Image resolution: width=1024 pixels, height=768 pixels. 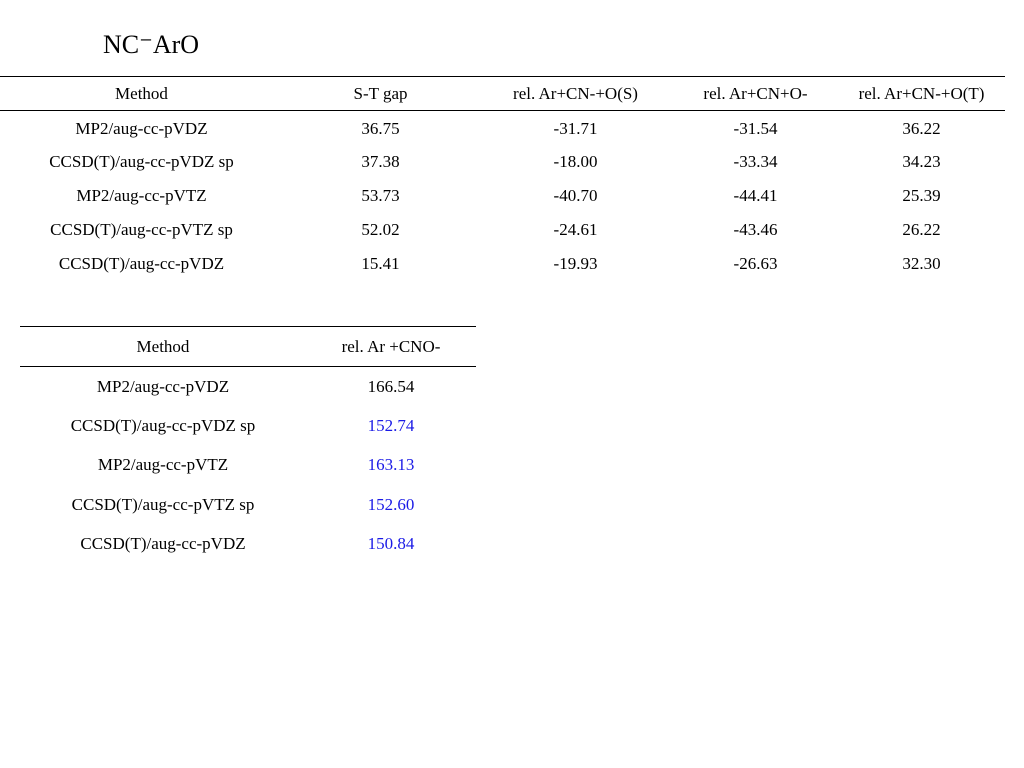 I want to click on page-title: NC⁻ArO, so click(x=151, y=44).